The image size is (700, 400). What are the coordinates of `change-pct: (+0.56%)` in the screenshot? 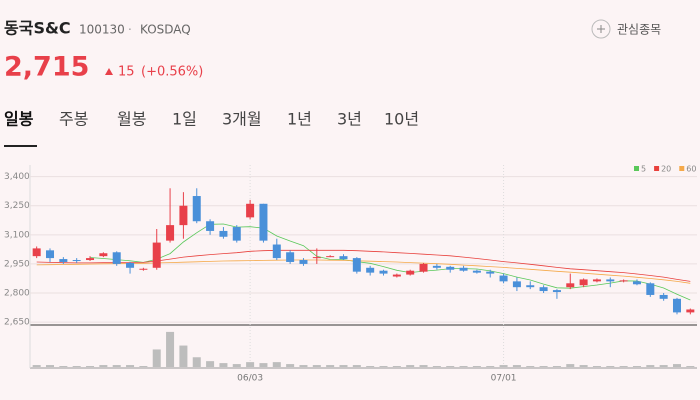 It's located at (172, 72).